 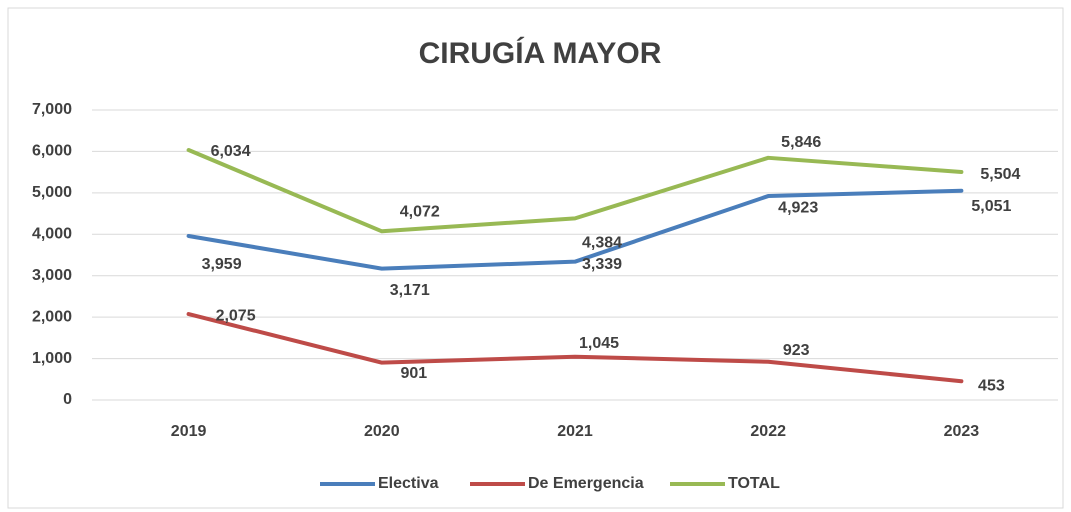 What do you see at coordinates (52, 192) in the screenshot?
I see `y-tick-label: 5,000` at bounding box center [52, 192].